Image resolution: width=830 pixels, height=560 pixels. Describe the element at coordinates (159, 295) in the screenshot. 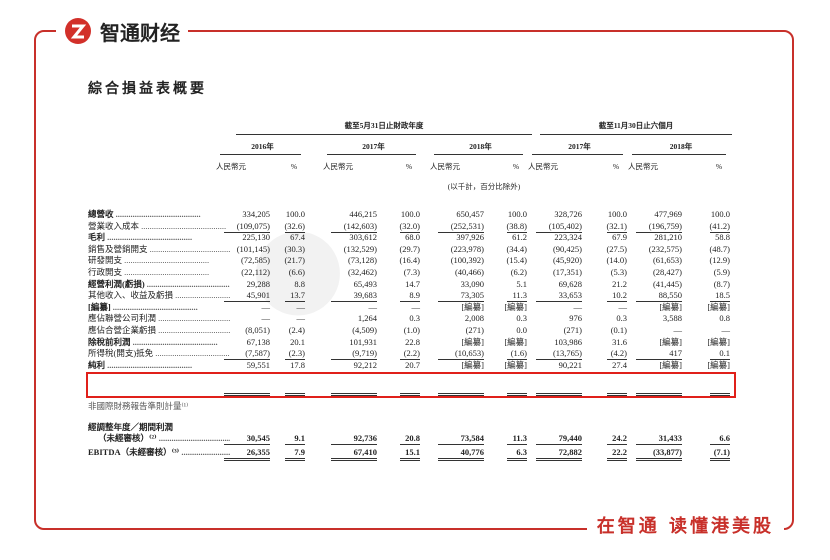

I see `row-label: 其他收入、收益及虧損` at that location.